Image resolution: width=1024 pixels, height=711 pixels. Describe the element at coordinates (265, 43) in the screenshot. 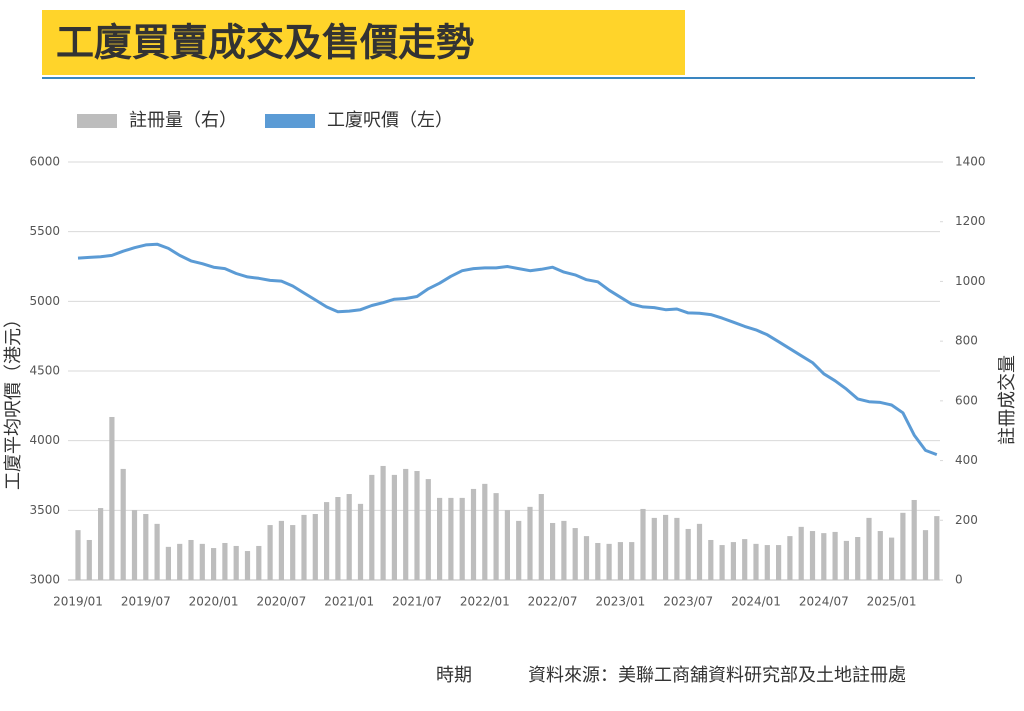

I see `chart-title: 工廈買賣成交及售價走勢` at that location.